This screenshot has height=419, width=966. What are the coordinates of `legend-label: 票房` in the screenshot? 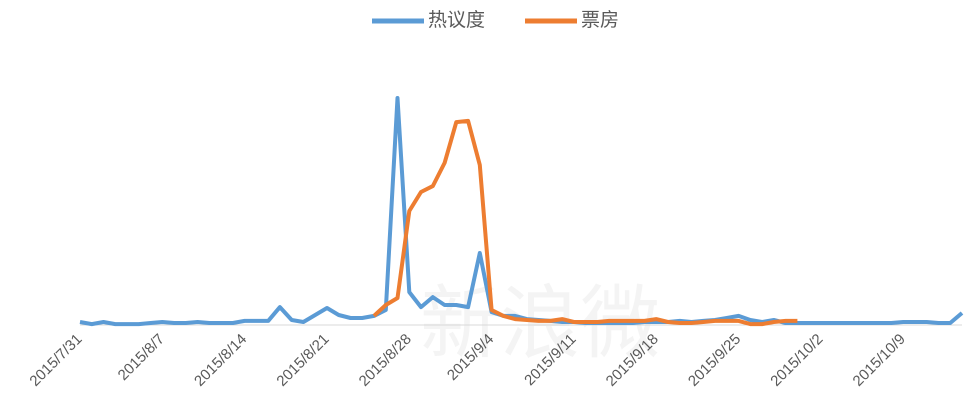 It's located at (600, 20).